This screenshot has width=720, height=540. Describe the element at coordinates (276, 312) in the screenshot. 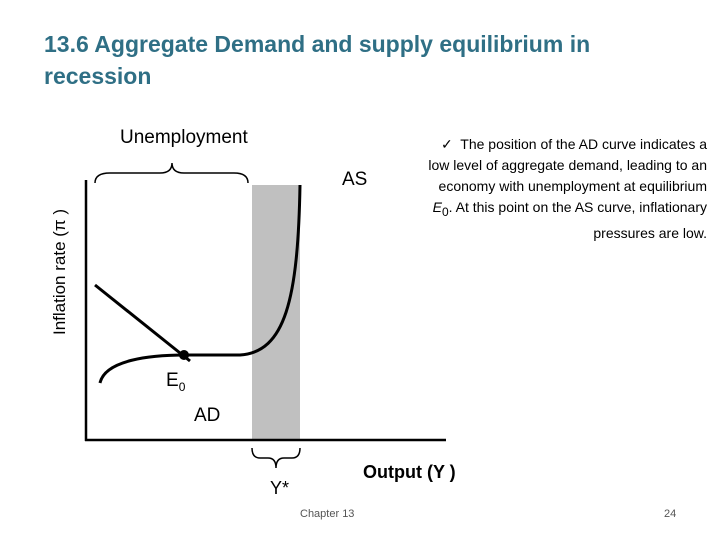

I see `potential-output-band` at that location.